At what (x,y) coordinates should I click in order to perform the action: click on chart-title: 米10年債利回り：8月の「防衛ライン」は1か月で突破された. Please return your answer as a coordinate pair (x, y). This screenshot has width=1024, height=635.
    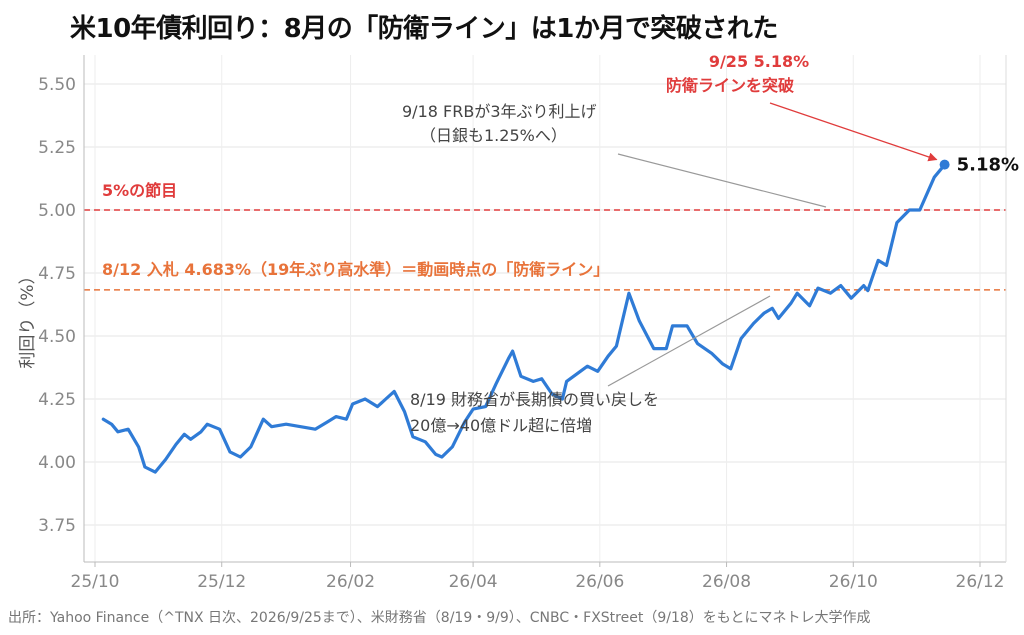
    Looking at the image, I should click on (424, 29).